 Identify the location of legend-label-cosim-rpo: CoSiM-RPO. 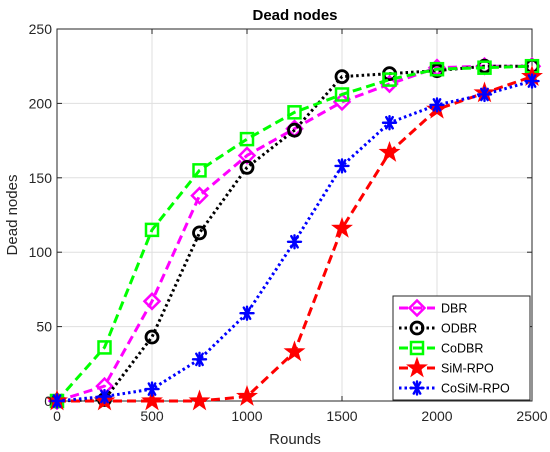
(475, 389).